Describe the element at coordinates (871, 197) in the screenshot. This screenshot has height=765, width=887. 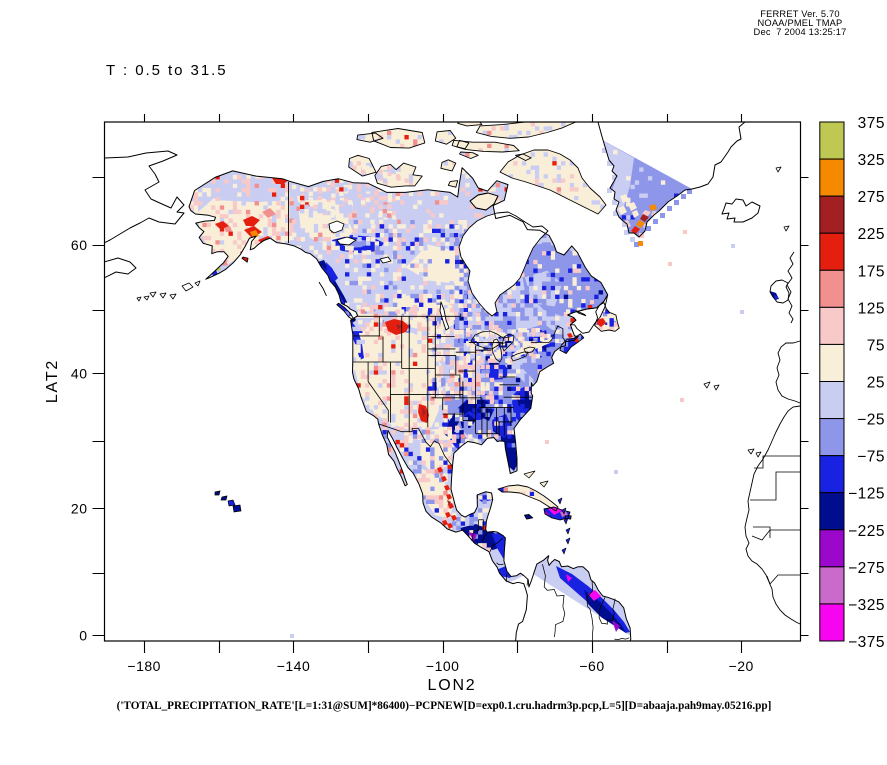
I see `svg-text: 275` at that location.